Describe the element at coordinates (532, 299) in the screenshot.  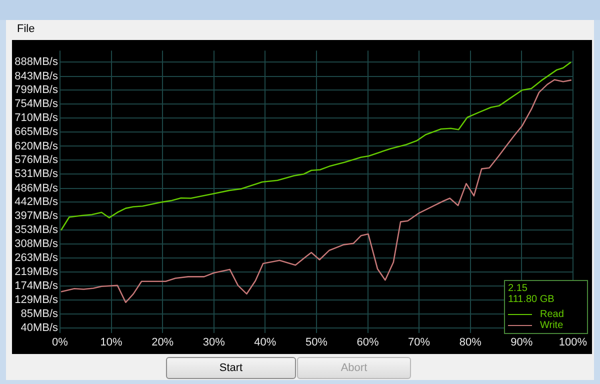
I see `annotation: 111.80 GB` at that location.